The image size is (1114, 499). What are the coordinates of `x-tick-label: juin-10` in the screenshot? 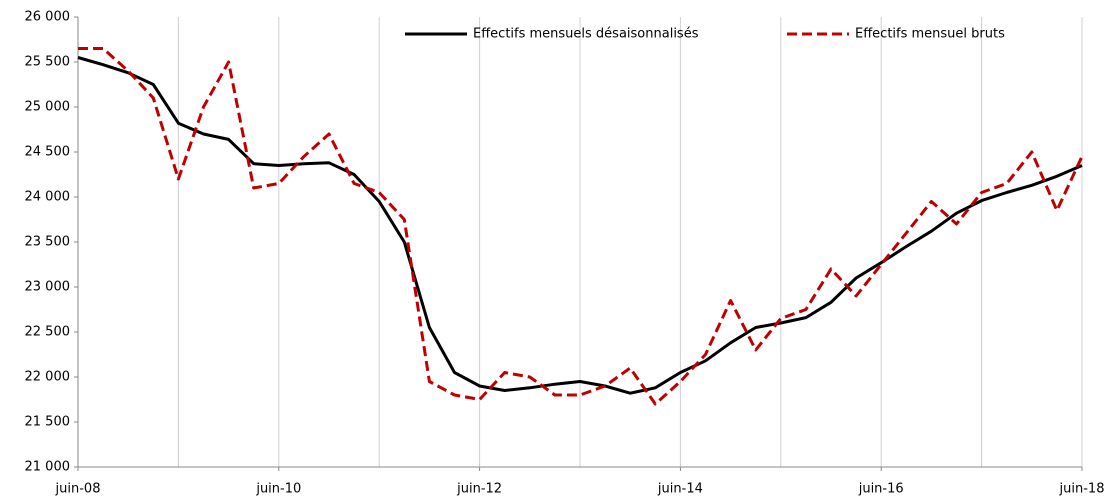 It's located at (278, 489).